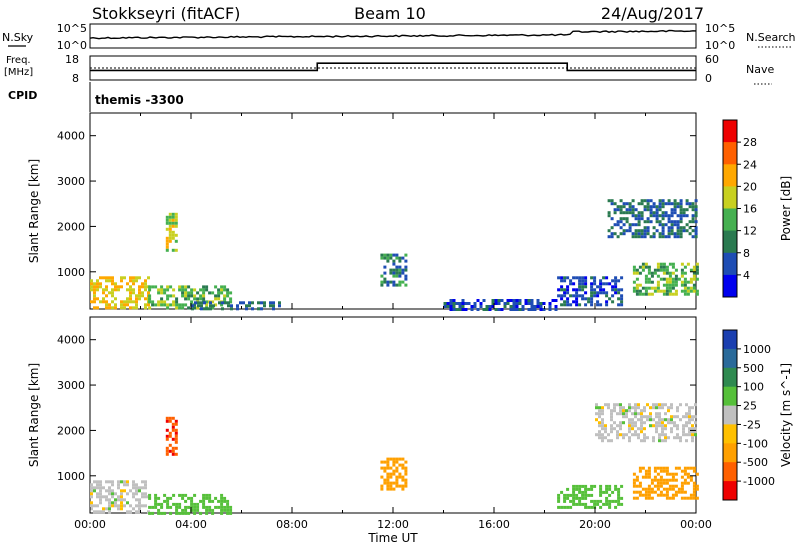 The width and height of the screenshot is (800, 554). Describe the element at coordinates (191, 524) in the screenshot. I see `xtick-label-1: 04:00` at that location.